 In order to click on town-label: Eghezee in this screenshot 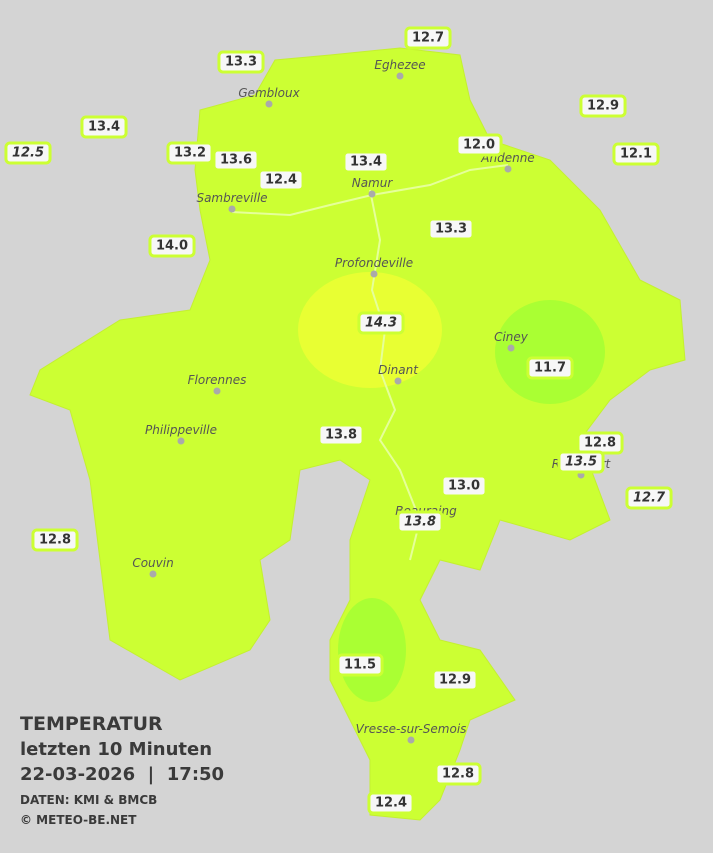, I will do `click(399, 65)`.